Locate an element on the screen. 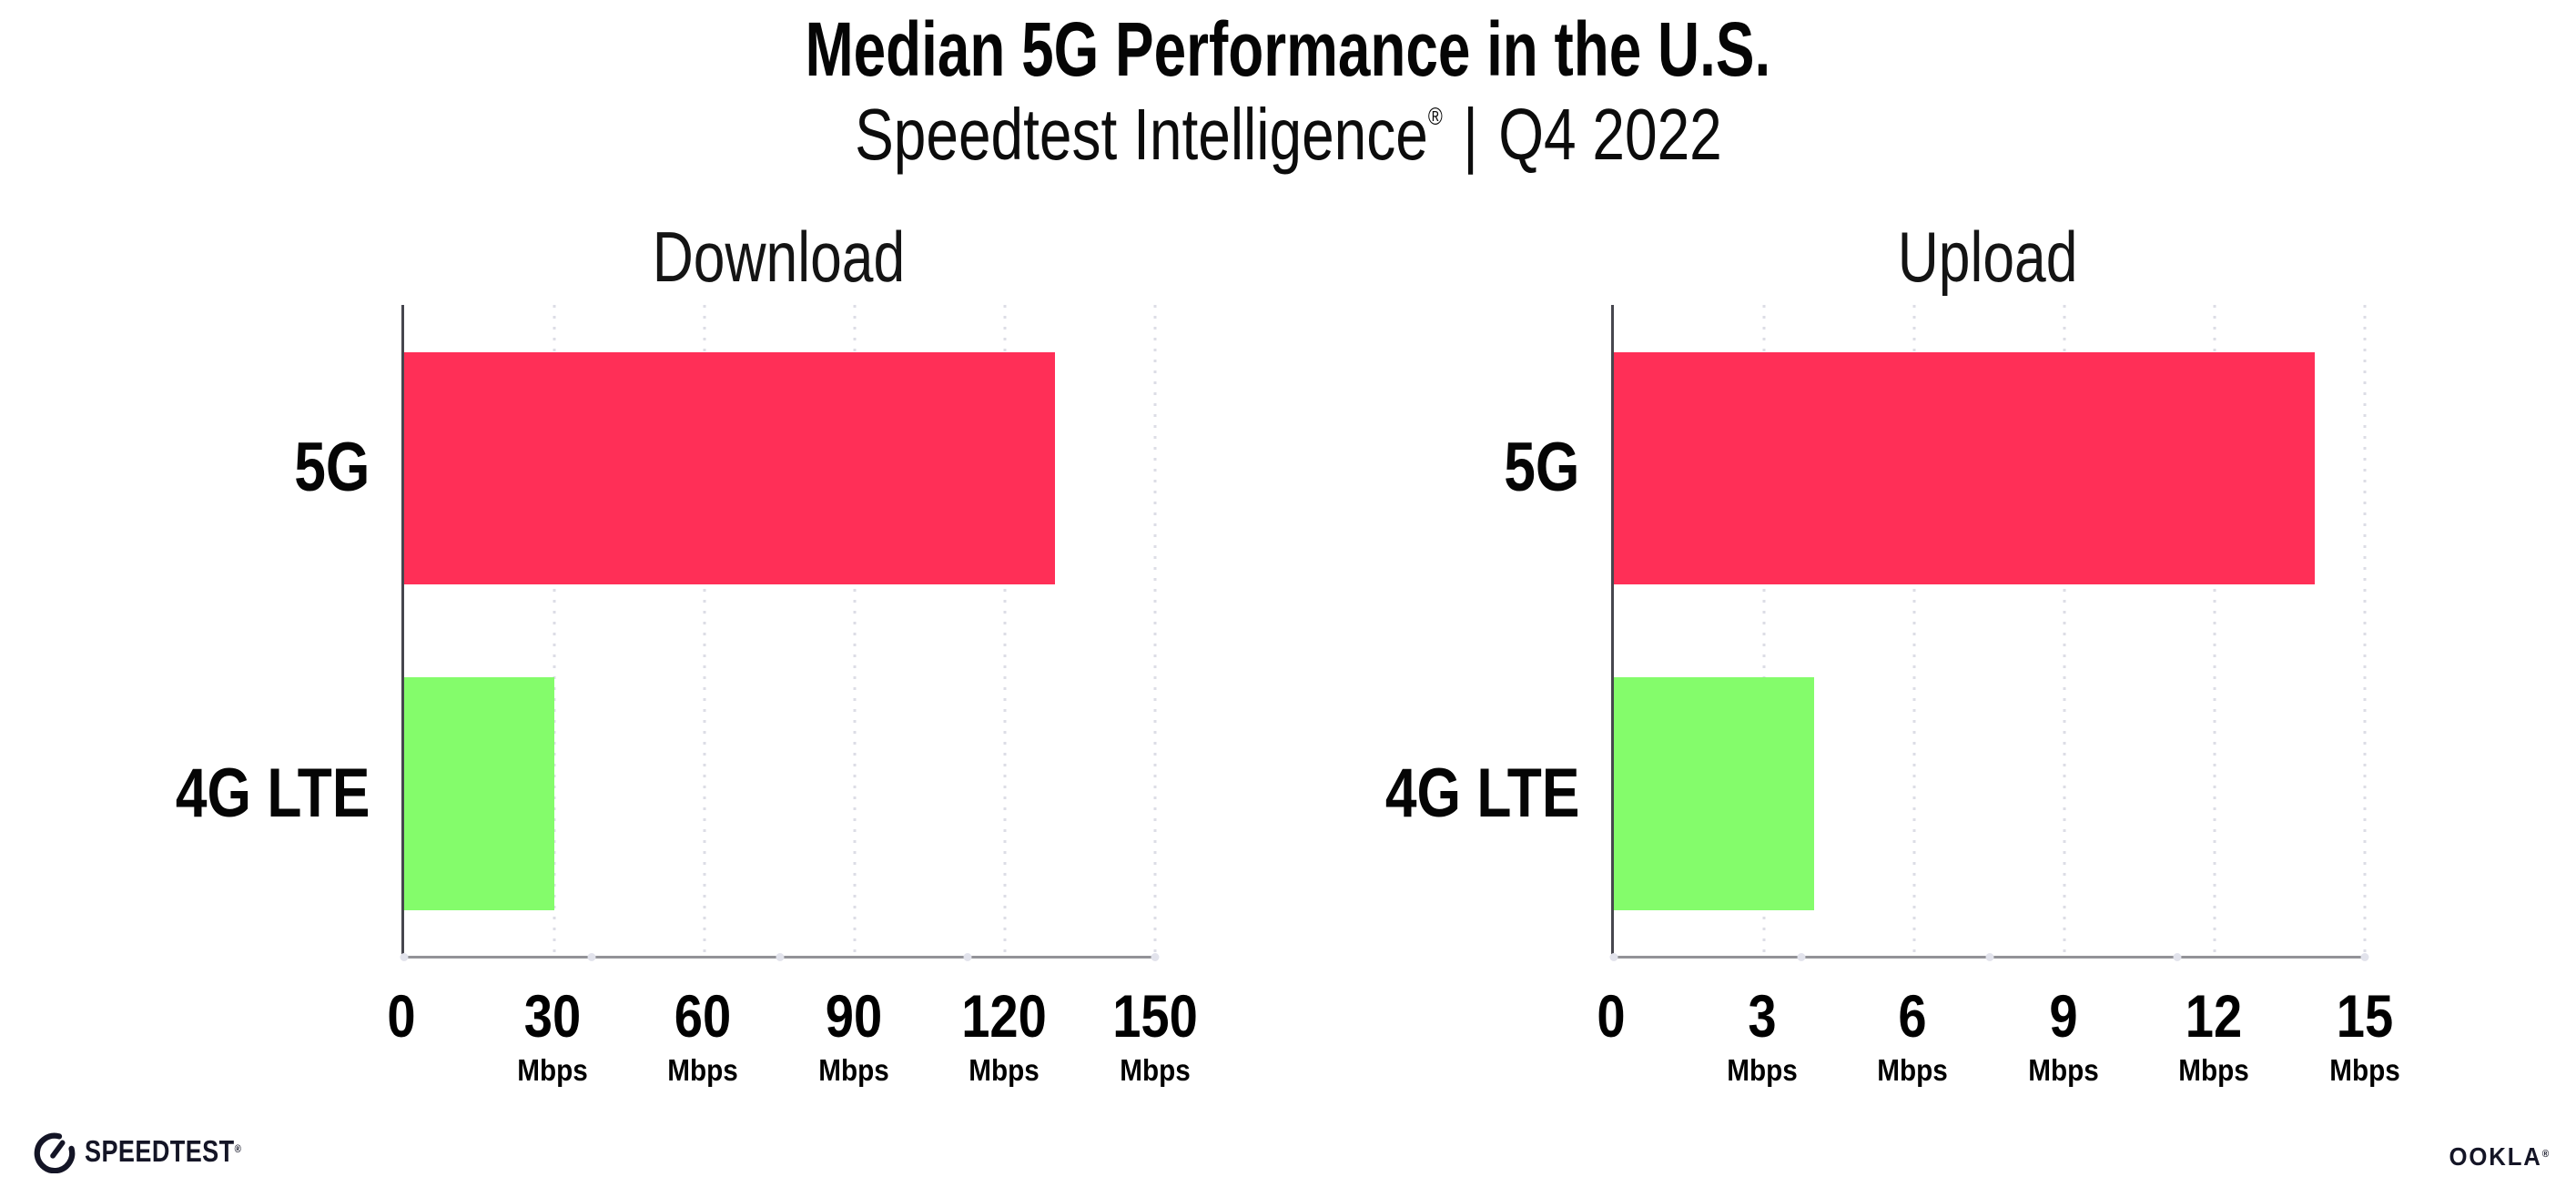 The image size is (2576, 1197). subtitle: Speedtest Intelligence® | Q4 2022 is located at coordinates (1288, 134).